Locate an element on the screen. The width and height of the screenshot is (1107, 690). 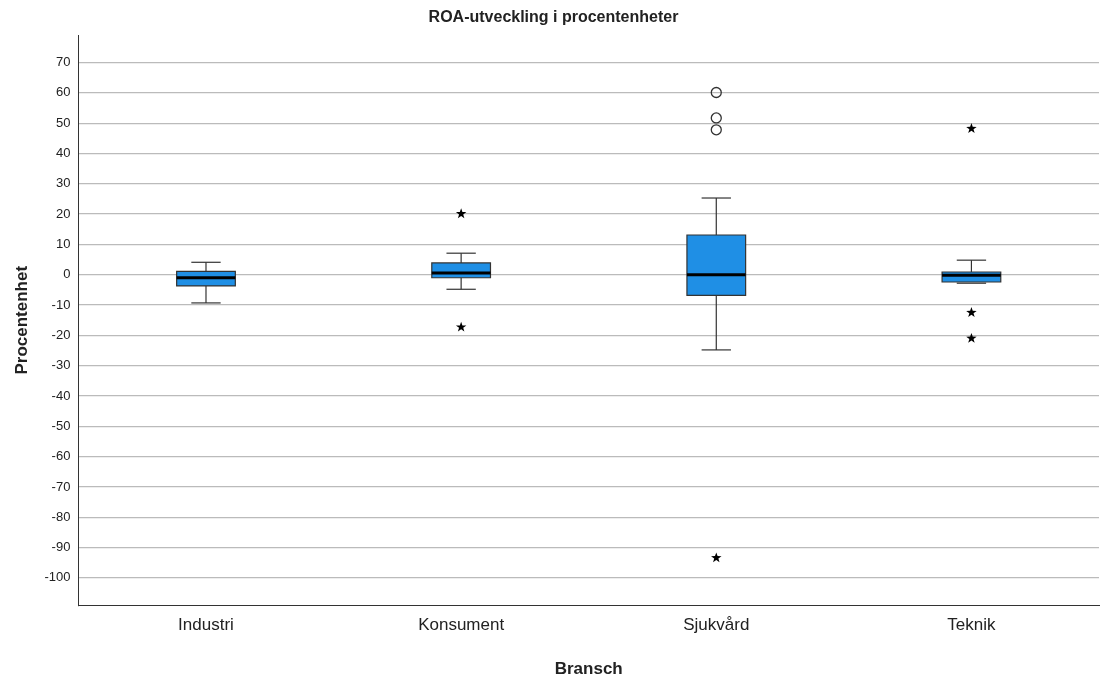
x-tick-label: Industri is located at coordinates (206, 625).